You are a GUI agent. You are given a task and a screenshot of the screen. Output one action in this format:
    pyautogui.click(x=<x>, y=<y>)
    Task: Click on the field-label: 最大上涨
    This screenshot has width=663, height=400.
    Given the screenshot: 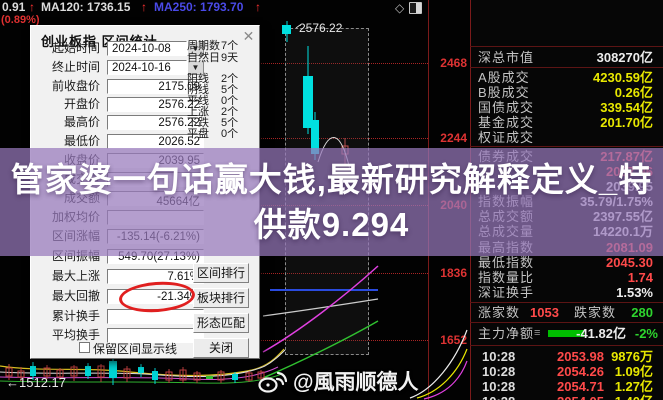 What is the action you would take?
    pyautogui.click(x=75, y=276)
    